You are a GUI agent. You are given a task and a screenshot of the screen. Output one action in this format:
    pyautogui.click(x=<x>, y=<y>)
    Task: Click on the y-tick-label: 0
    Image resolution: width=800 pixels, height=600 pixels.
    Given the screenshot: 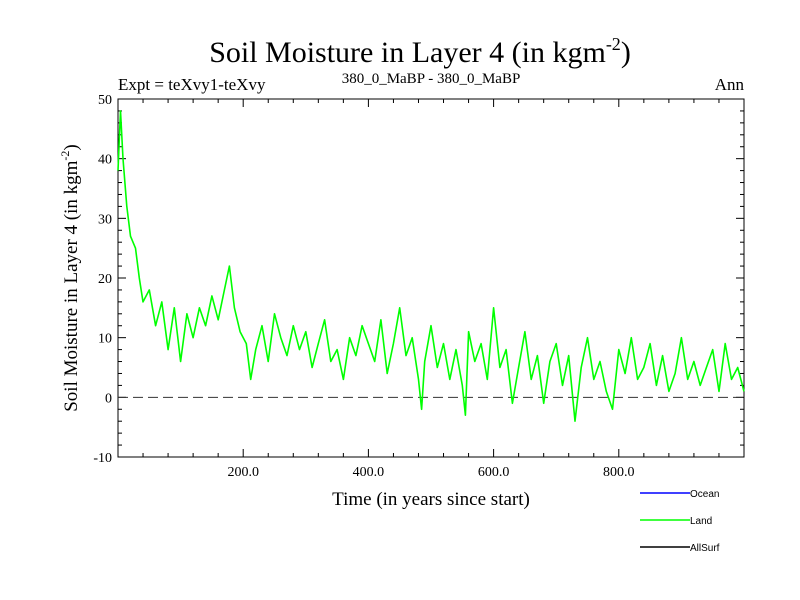 What is the action you would take?
    pyautogui.click(x=108, y=398)
    